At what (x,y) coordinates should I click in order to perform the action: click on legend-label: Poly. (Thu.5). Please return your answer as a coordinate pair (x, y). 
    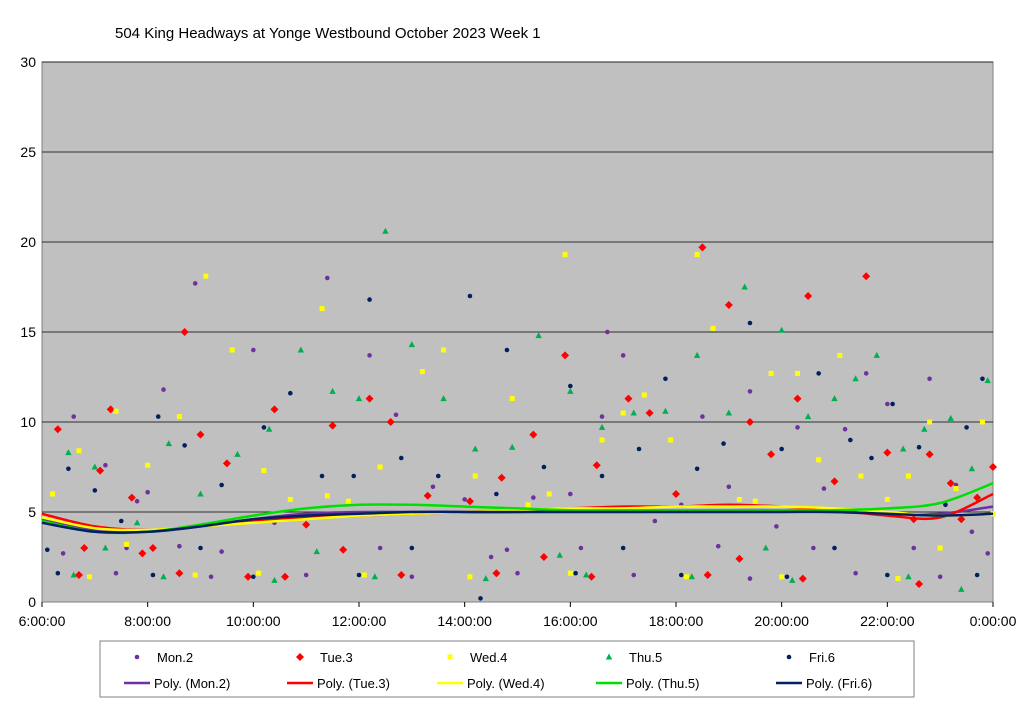
    Looking at the image, I should click on (662, 683).